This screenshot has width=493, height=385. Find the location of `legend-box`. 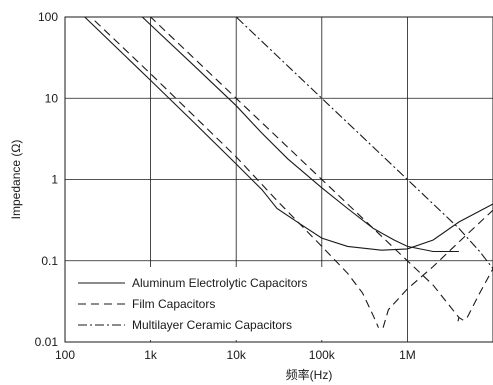

legend-box is located at coordinates (204, 303).